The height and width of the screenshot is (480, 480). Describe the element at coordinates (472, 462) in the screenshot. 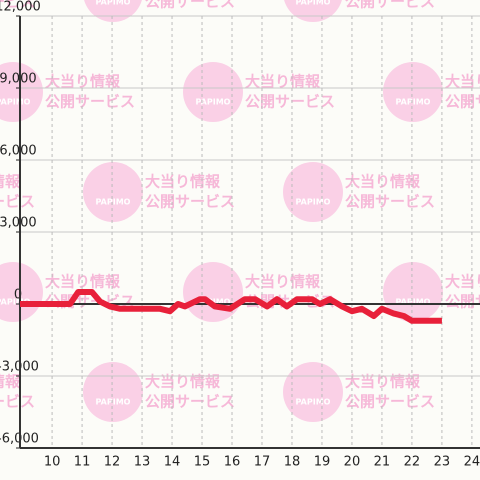

I see `x-tick-label: 24` at that location.